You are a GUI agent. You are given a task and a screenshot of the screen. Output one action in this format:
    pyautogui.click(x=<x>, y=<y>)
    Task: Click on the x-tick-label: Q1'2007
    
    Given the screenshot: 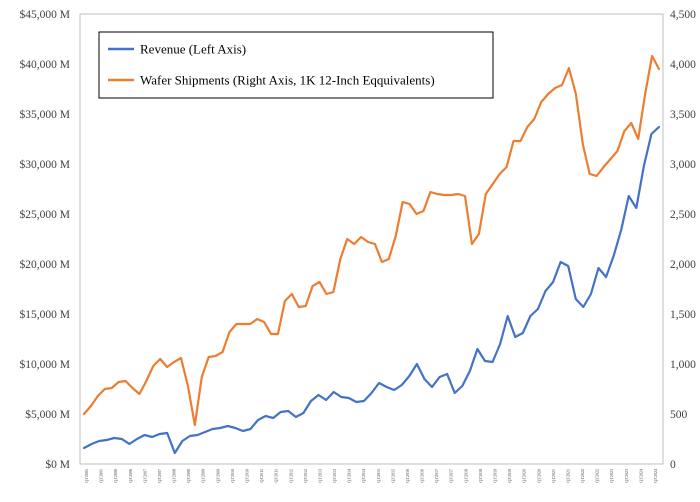 What is the action you would take?
    pyautogui.click(x=144, y=476)
    